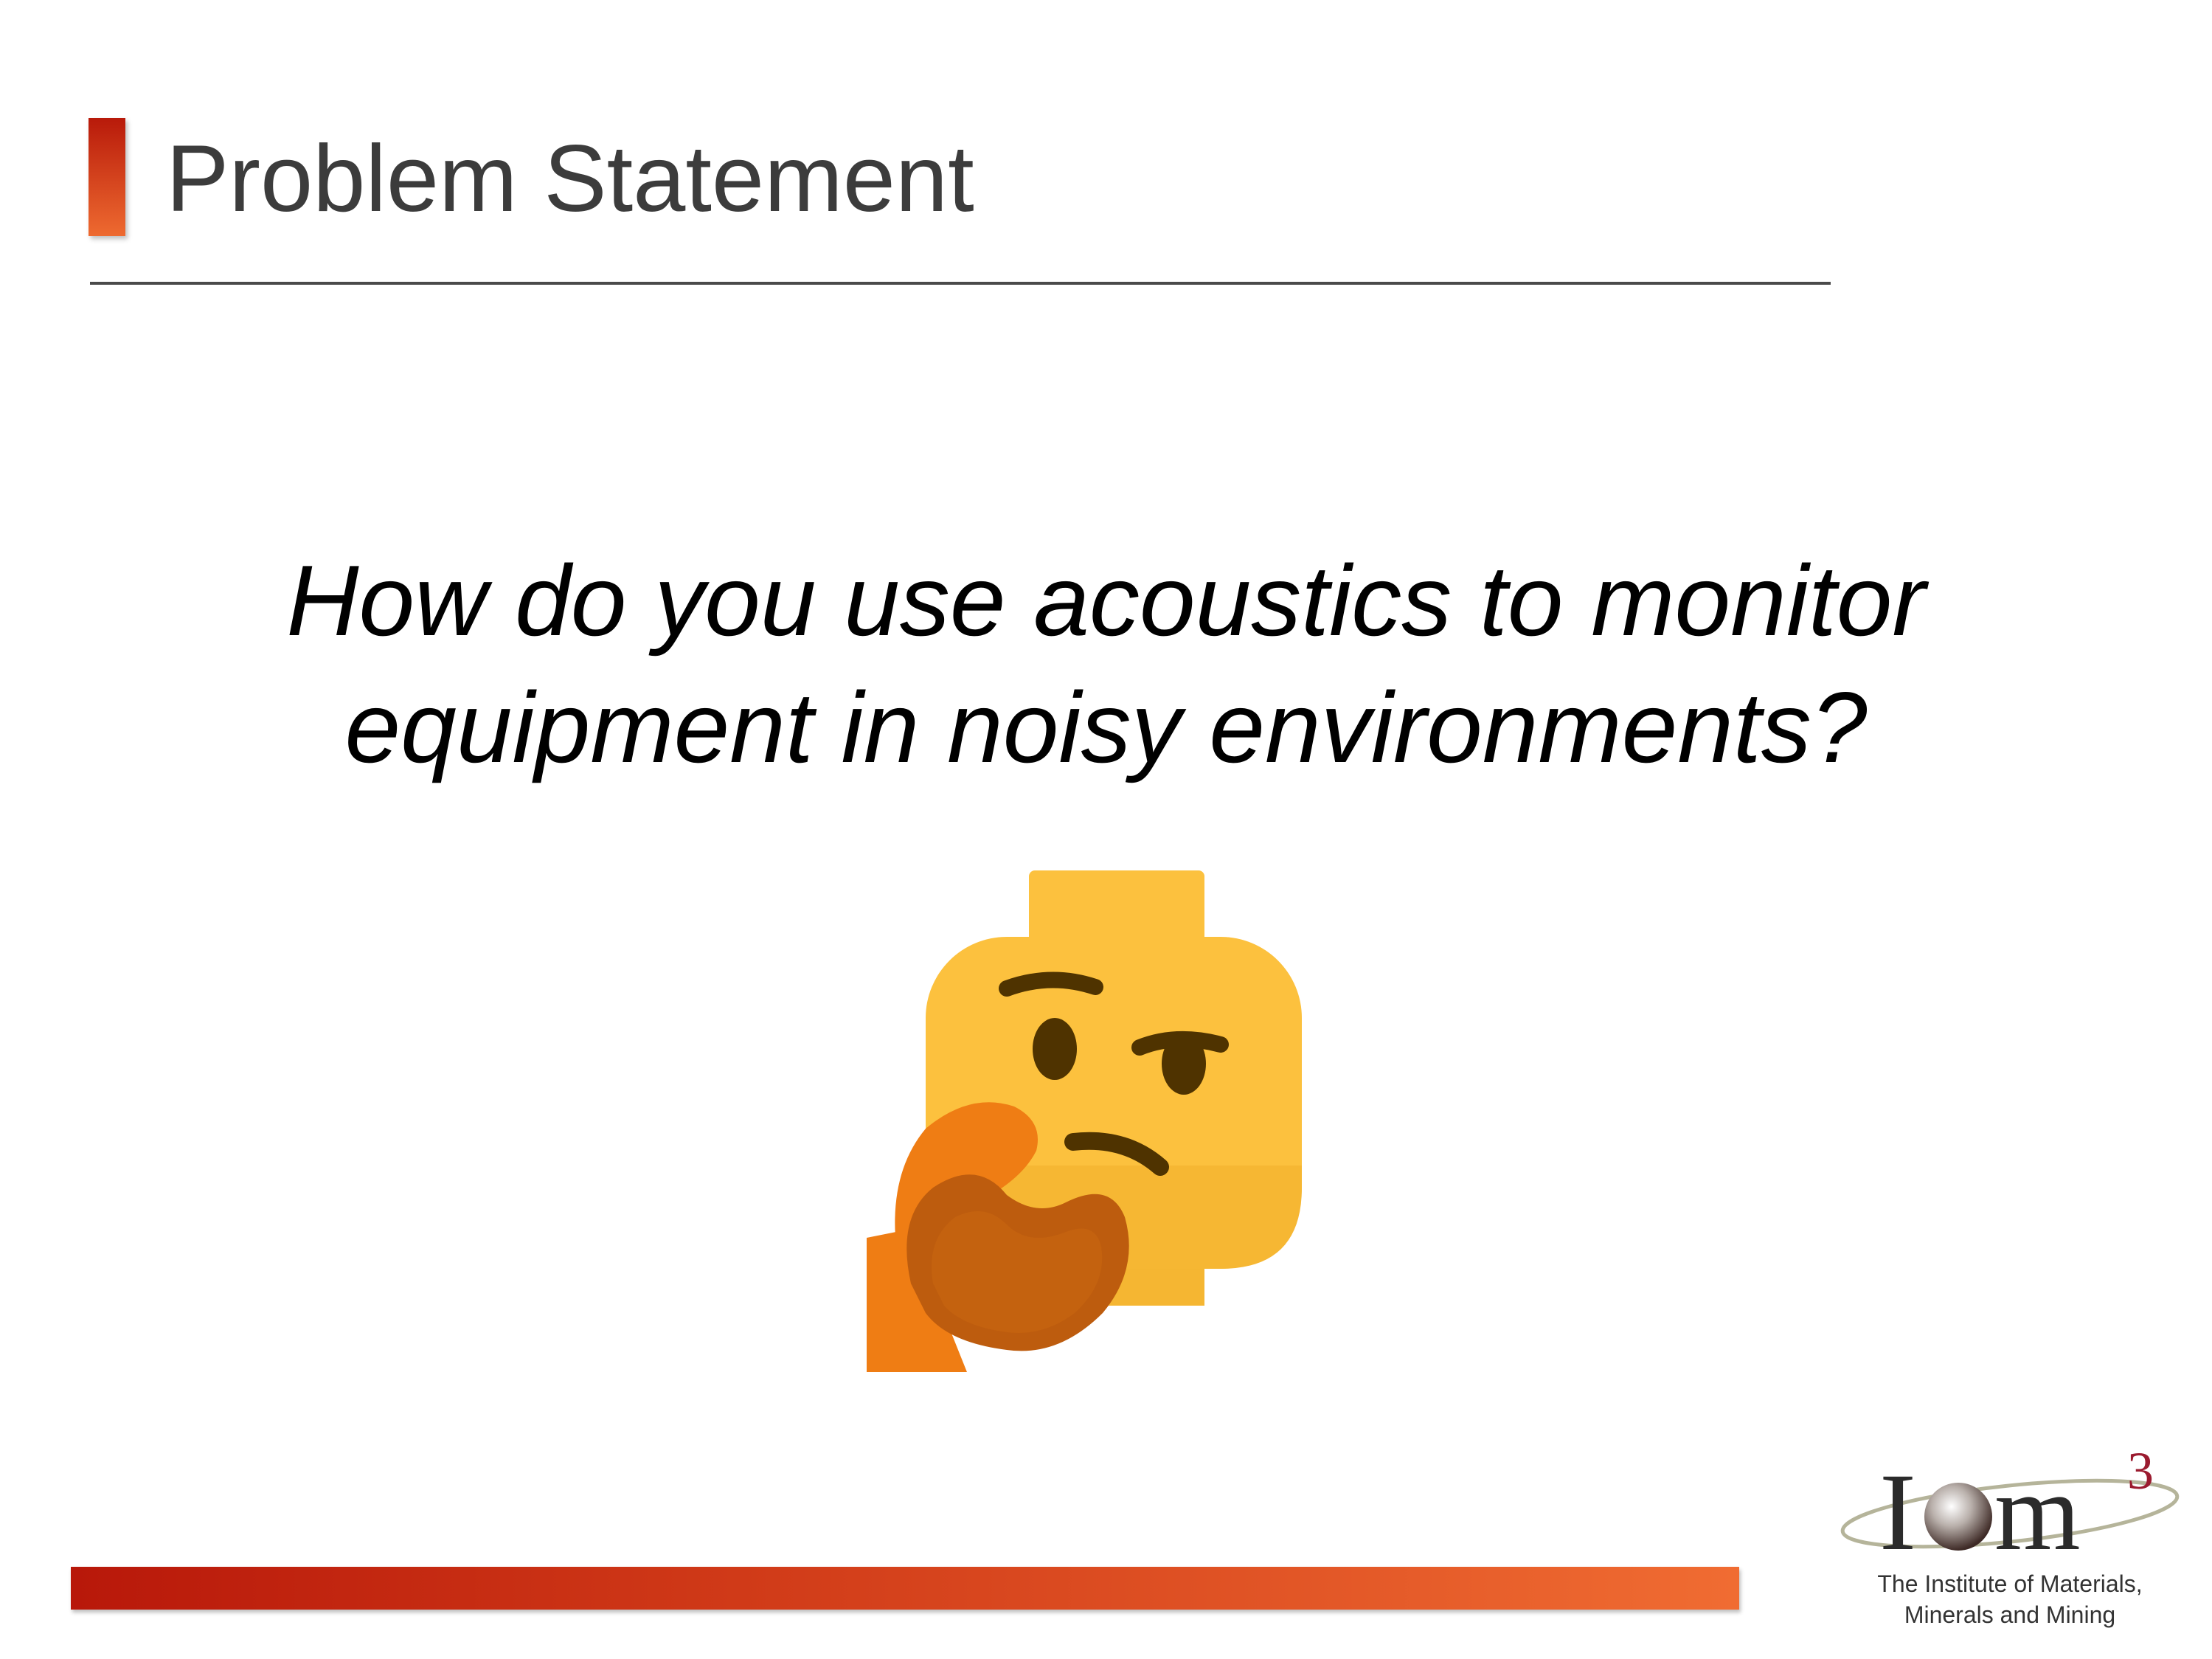 The height and width of the screenshot is (1659, 2212). What do you see at coordinates (1106, 727) in the screenshot?
I see `question-line-2: equipment in noisy environments?` at bounding box center [1106, 727].